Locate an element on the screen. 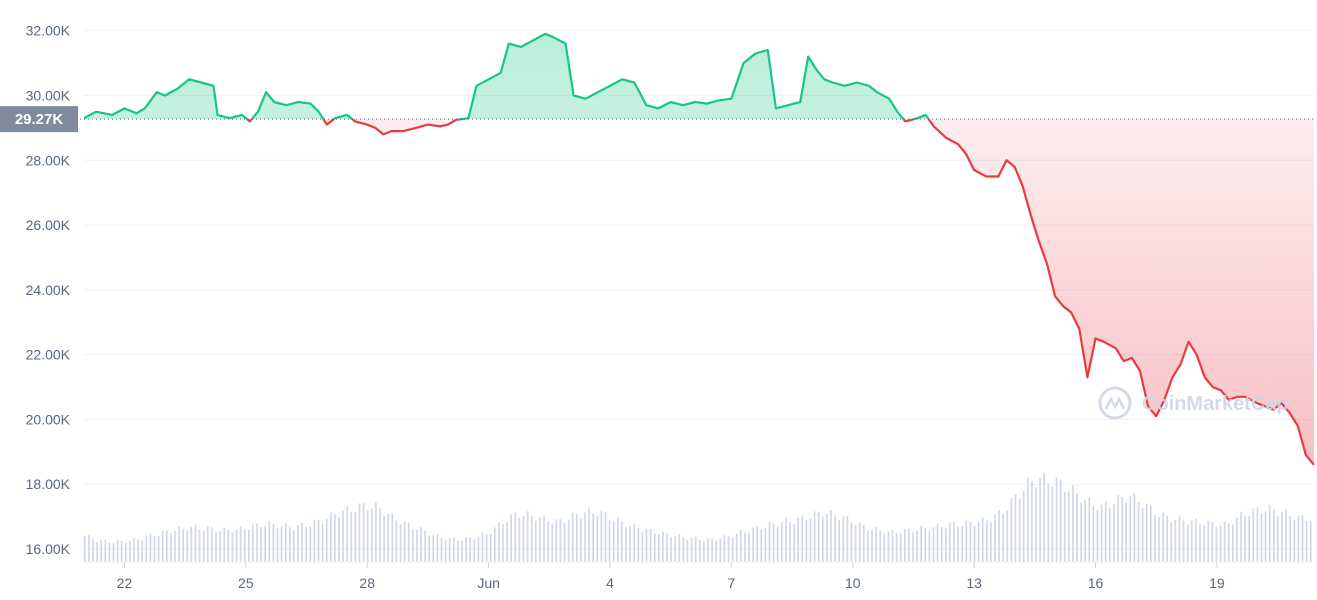 The height and width of the screenshot is (600, 1317). x-tick-label: 16 is located at coordinates (1096, 583).